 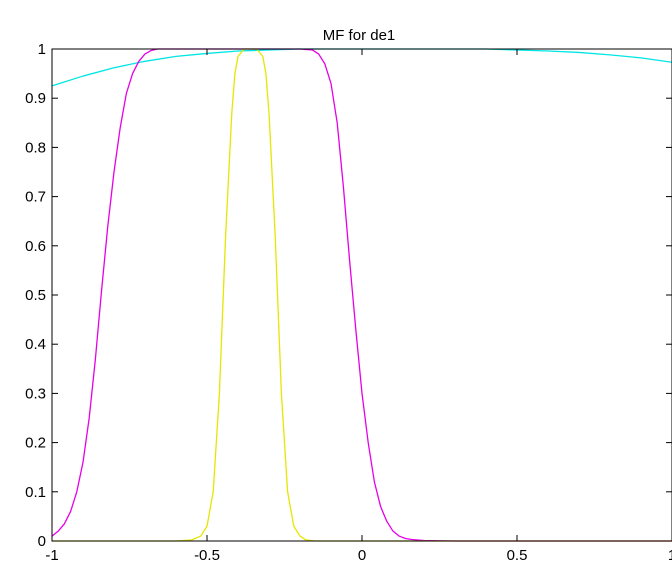 What do you see at coordinates (670, 555) in the screenshot?
I see `x-tick-label: 1` at bounding box center [670, 555].